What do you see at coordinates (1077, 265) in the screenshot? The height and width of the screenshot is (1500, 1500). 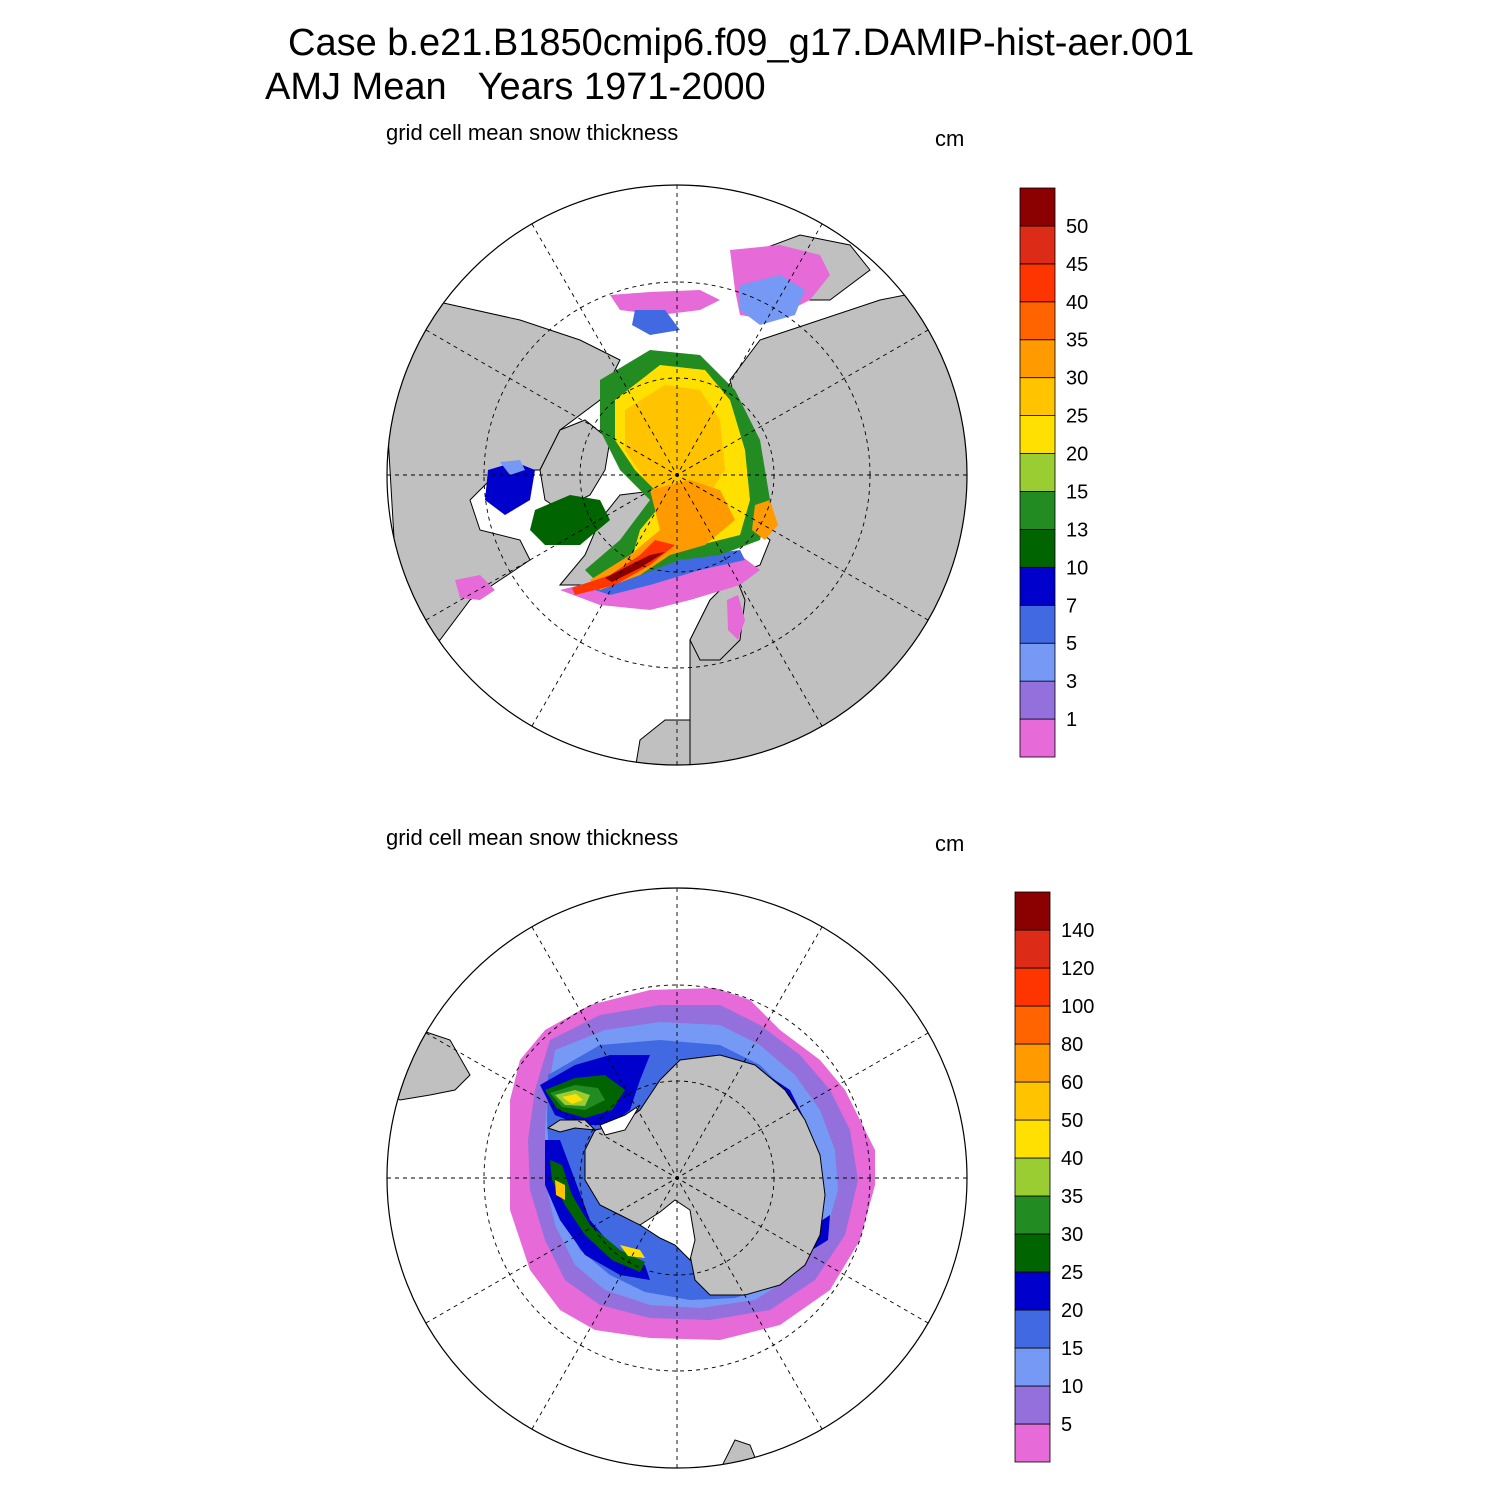 I see `arctic-colorbar-tick-label: 45` at bounding box center [1077, 265].